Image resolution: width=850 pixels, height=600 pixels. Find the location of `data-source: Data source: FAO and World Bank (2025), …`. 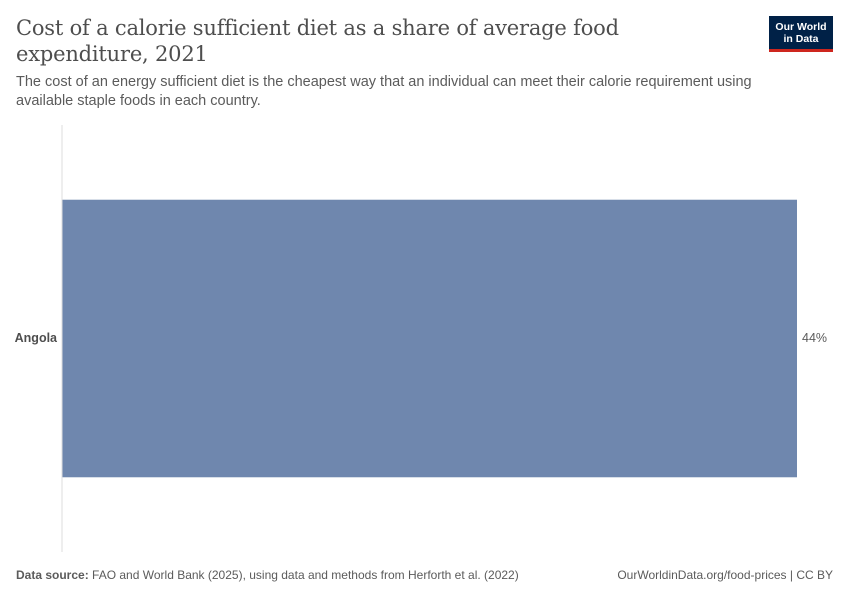

data-source: Data source: FAO and World Bank (2025), … is located at coordinates (267, 575).